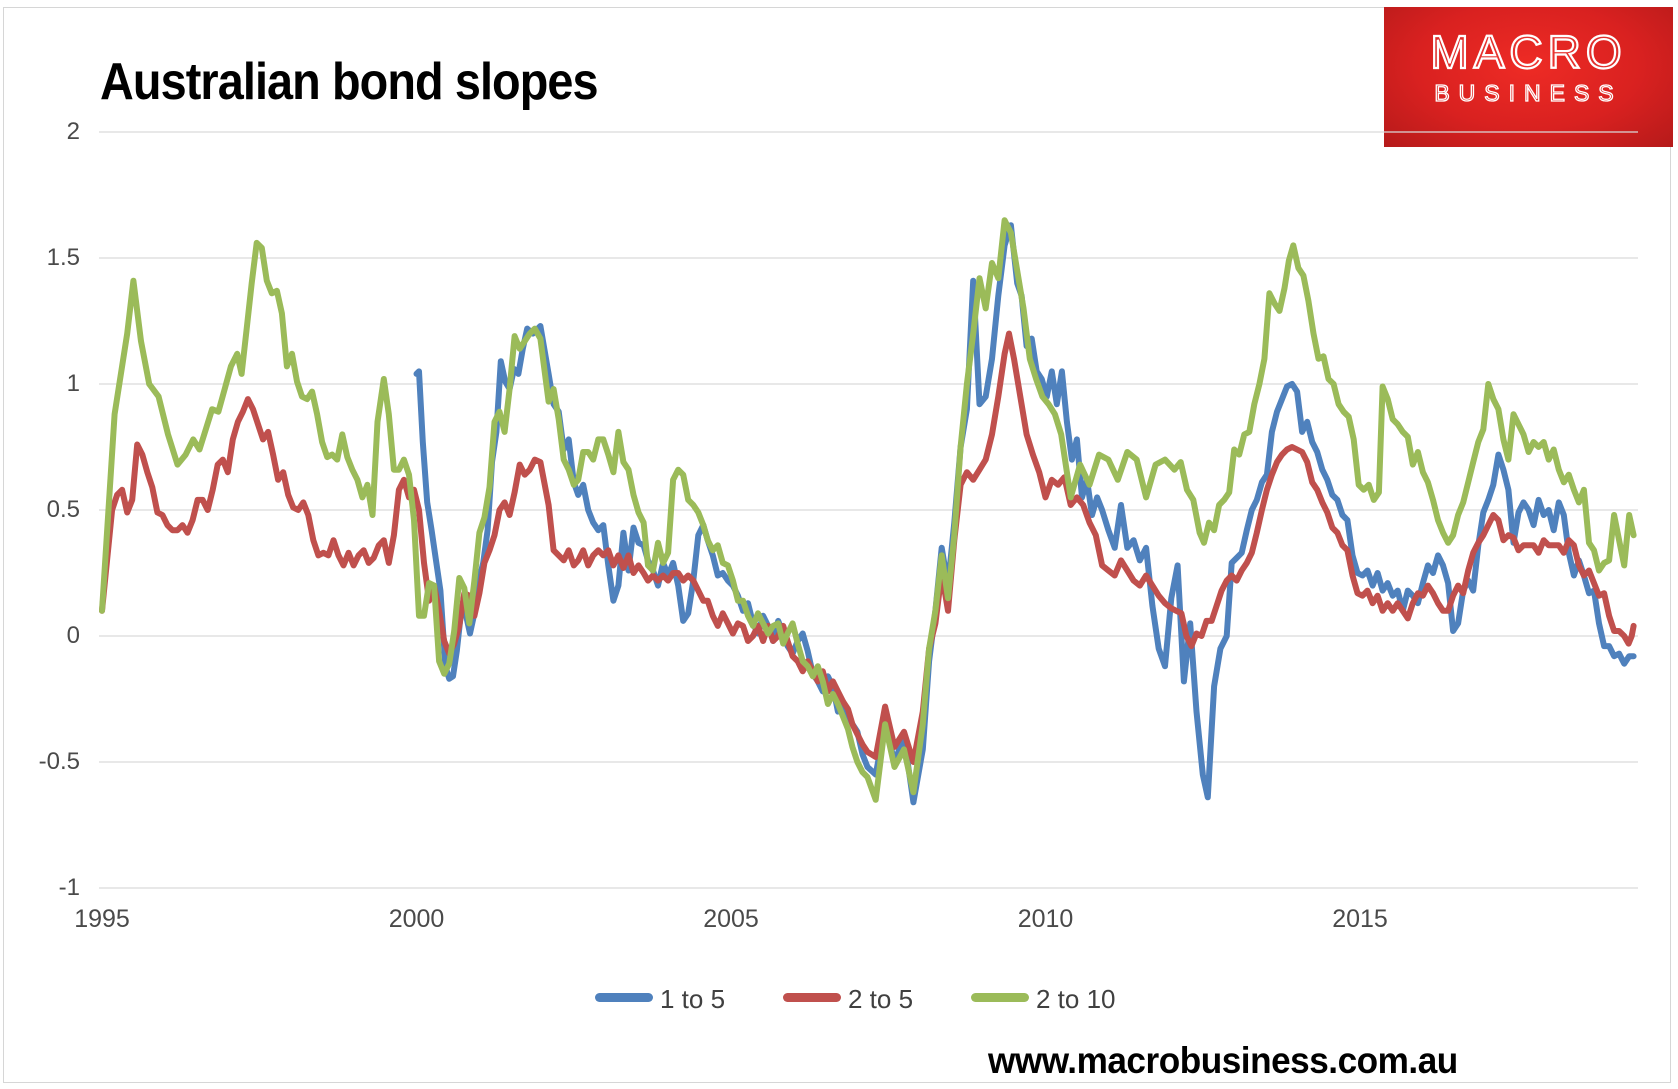 The height and width of the screenshot is (1089, 1678). What do you see at coordinates (73, 635) in the screenshot?
I see `y-tick-label-0: 0` at bounding box center [73, 635].